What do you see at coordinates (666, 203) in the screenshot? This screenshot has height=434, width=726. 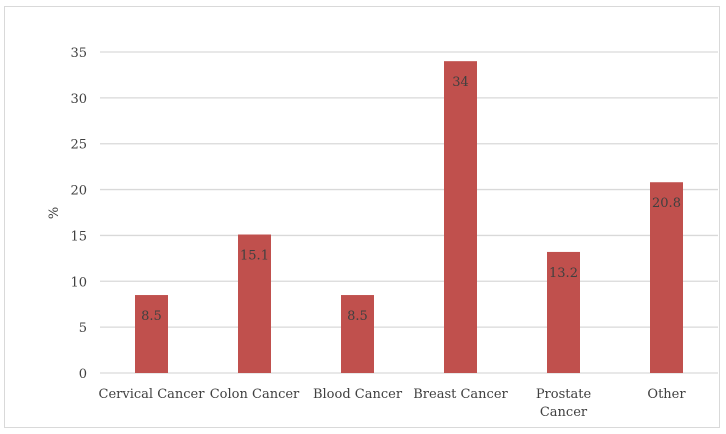 I see `data-label: 20.8` at bounding box center [666, 203].